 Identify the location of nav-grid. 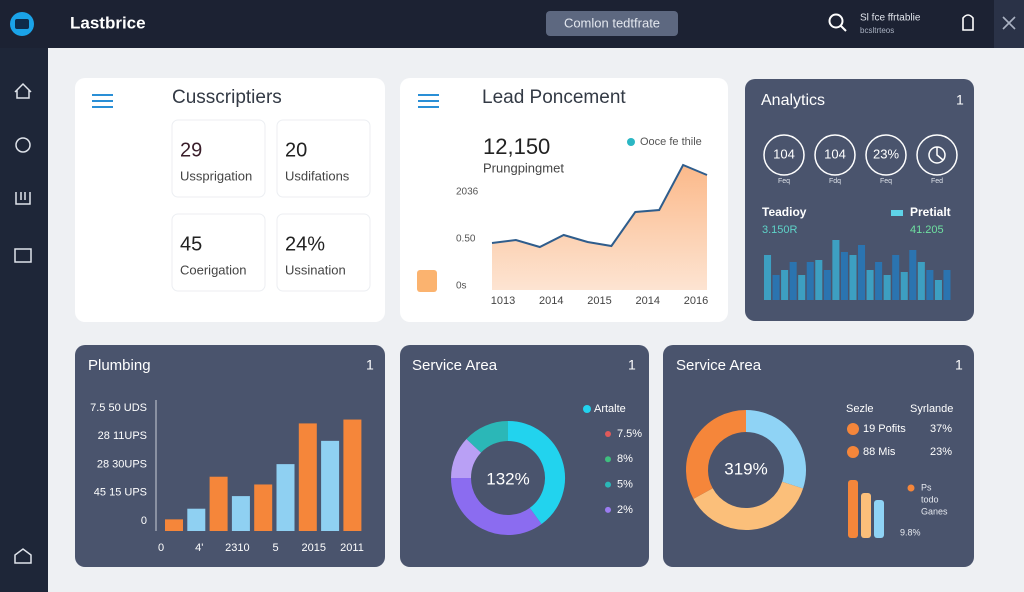
(23, 255).